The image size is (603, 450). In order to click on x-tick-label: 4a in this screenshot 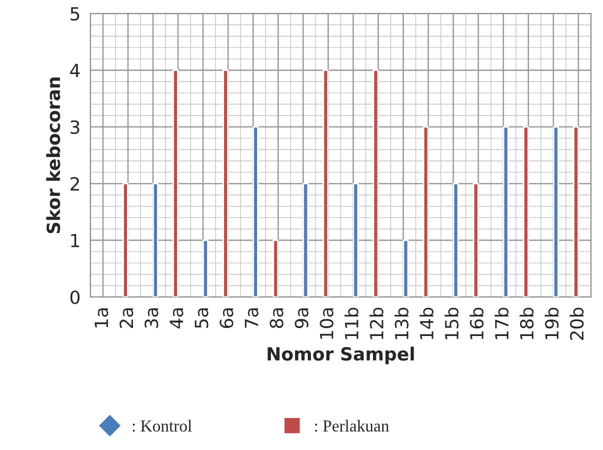, I will do `click(177, 318)`.